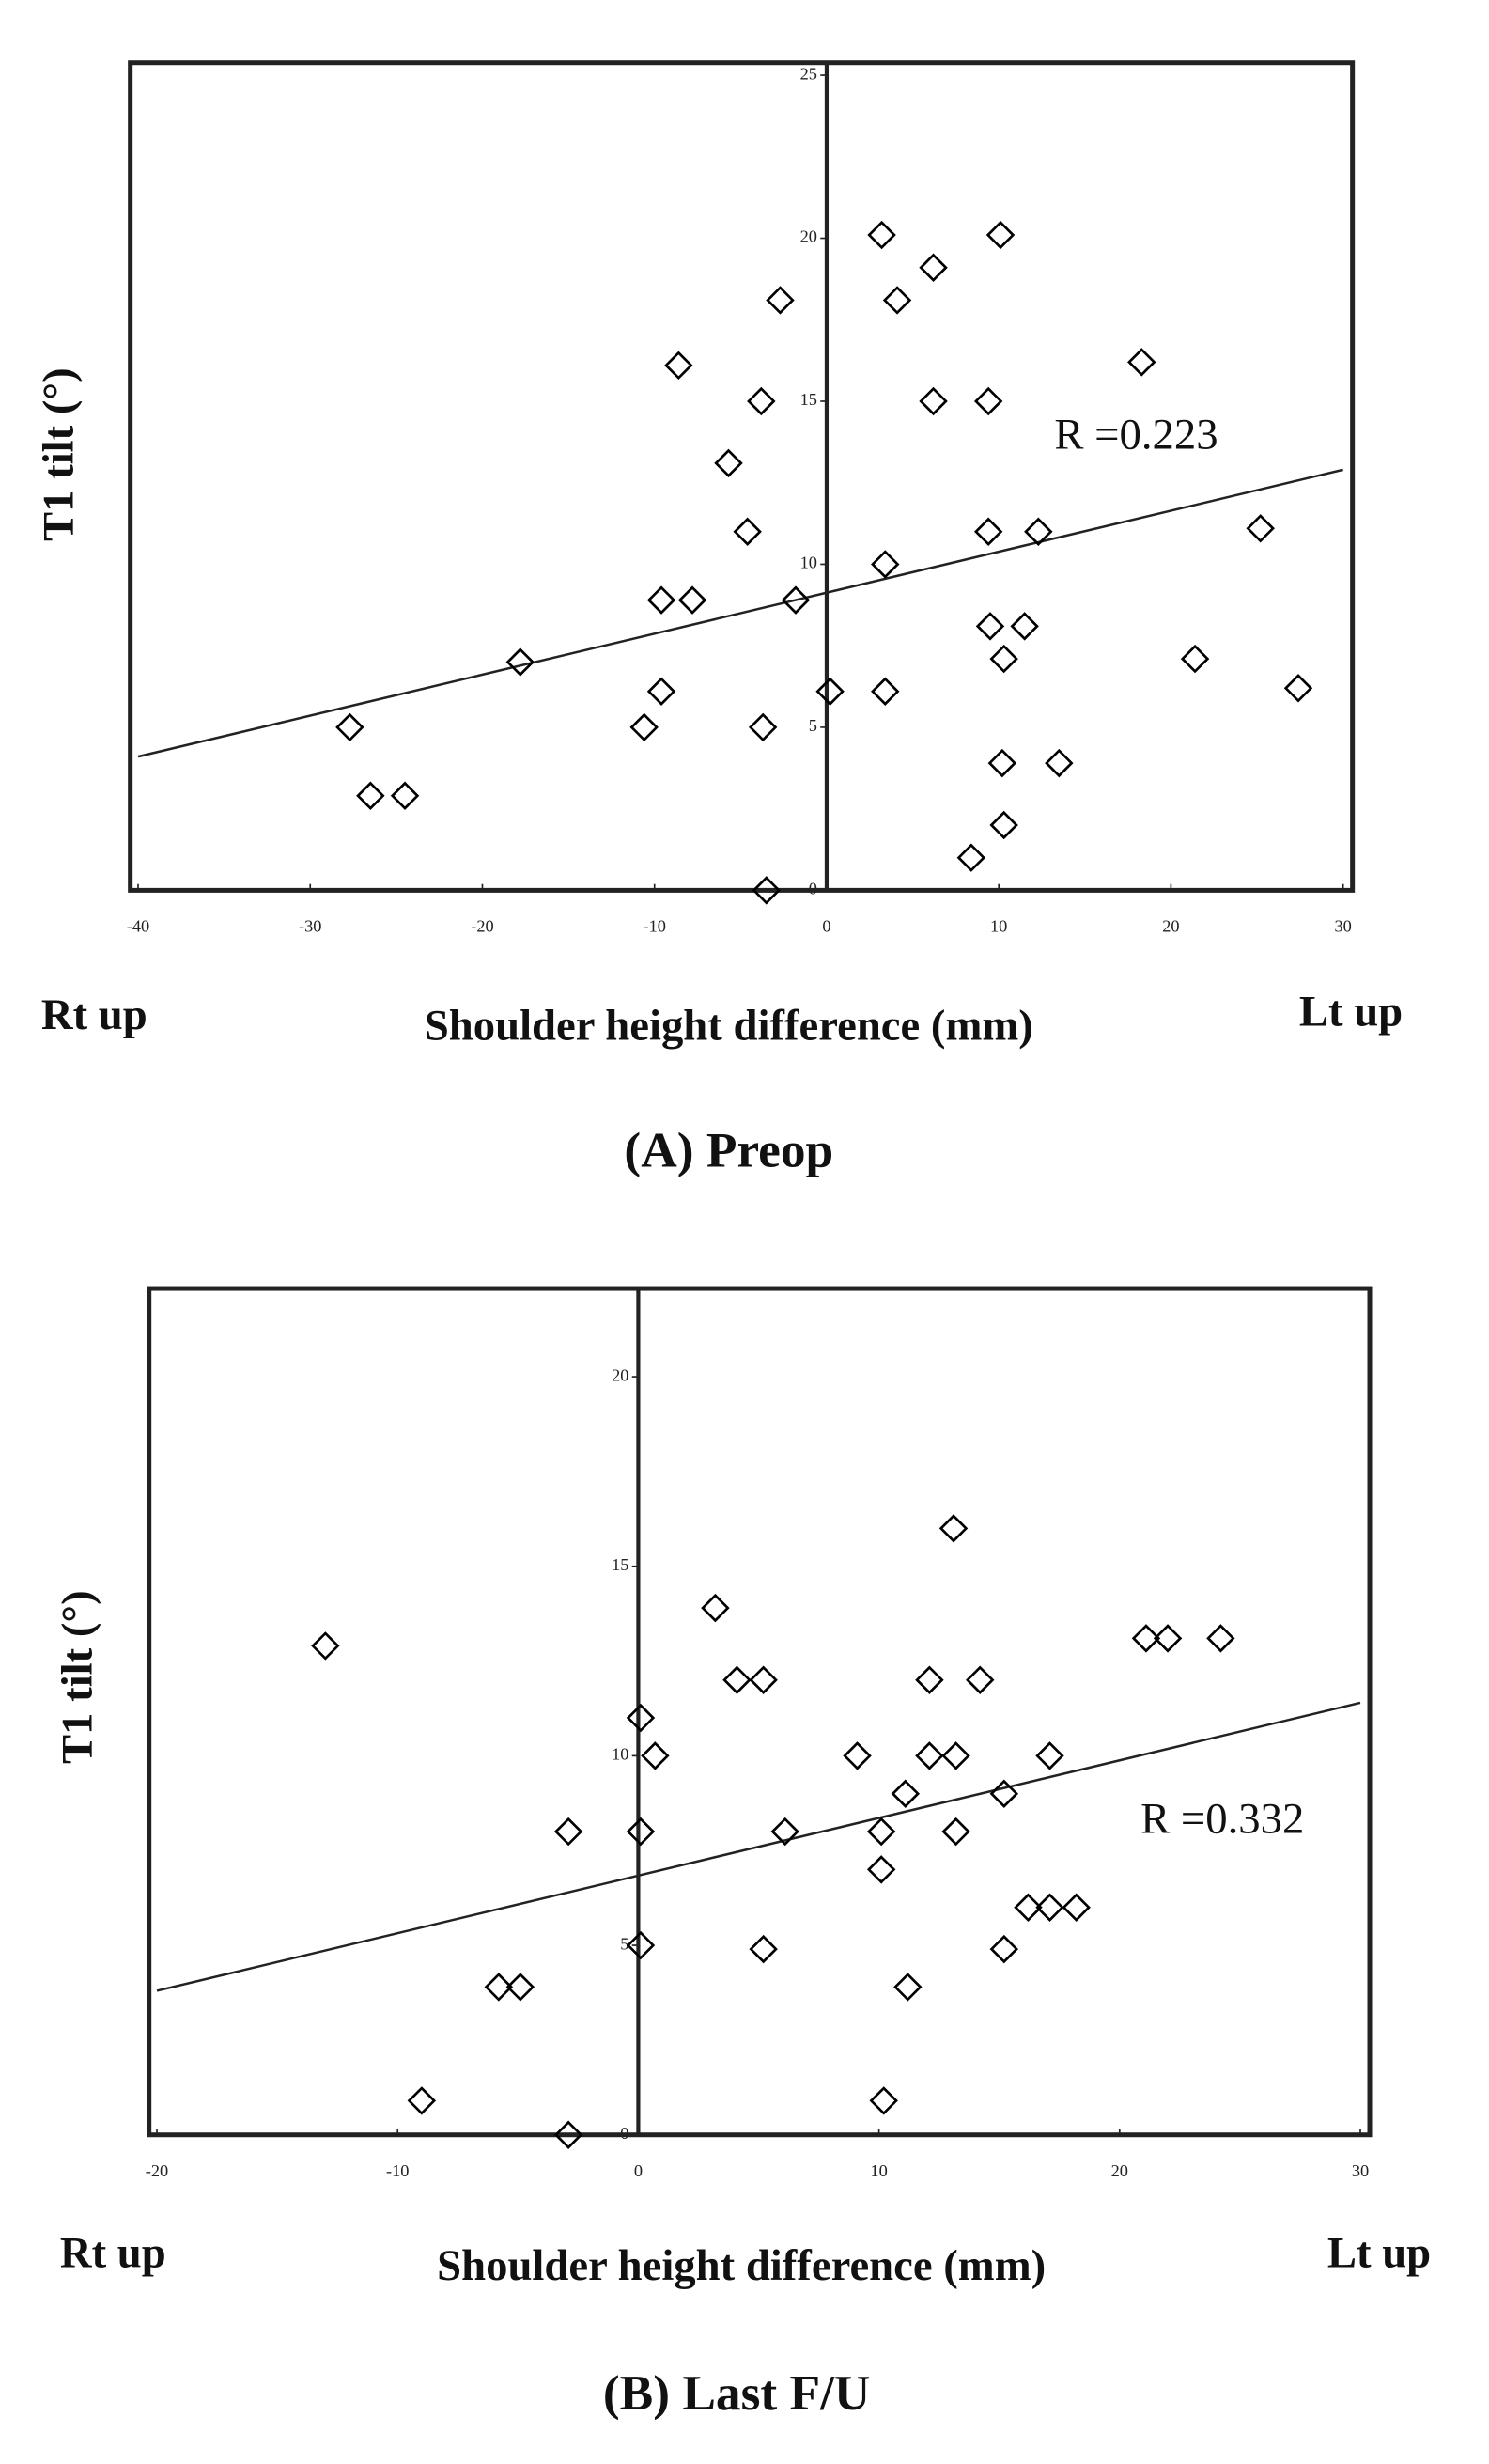 This screenshot has height=2464, width=1489. What do you see at coordinates (1222, 1819) in the screenshot?
I see `annotation: R =0.332` at bounding box center [1222, 1819].